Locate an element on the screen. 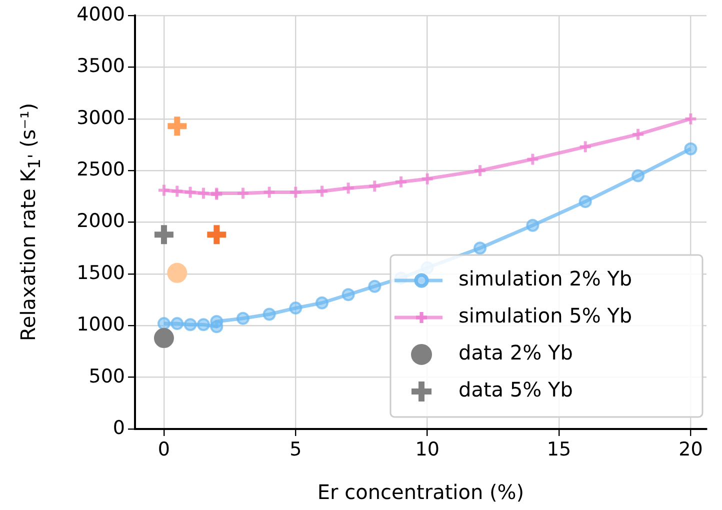  x-tick-label: 15 is located at coordinates (559, 449).